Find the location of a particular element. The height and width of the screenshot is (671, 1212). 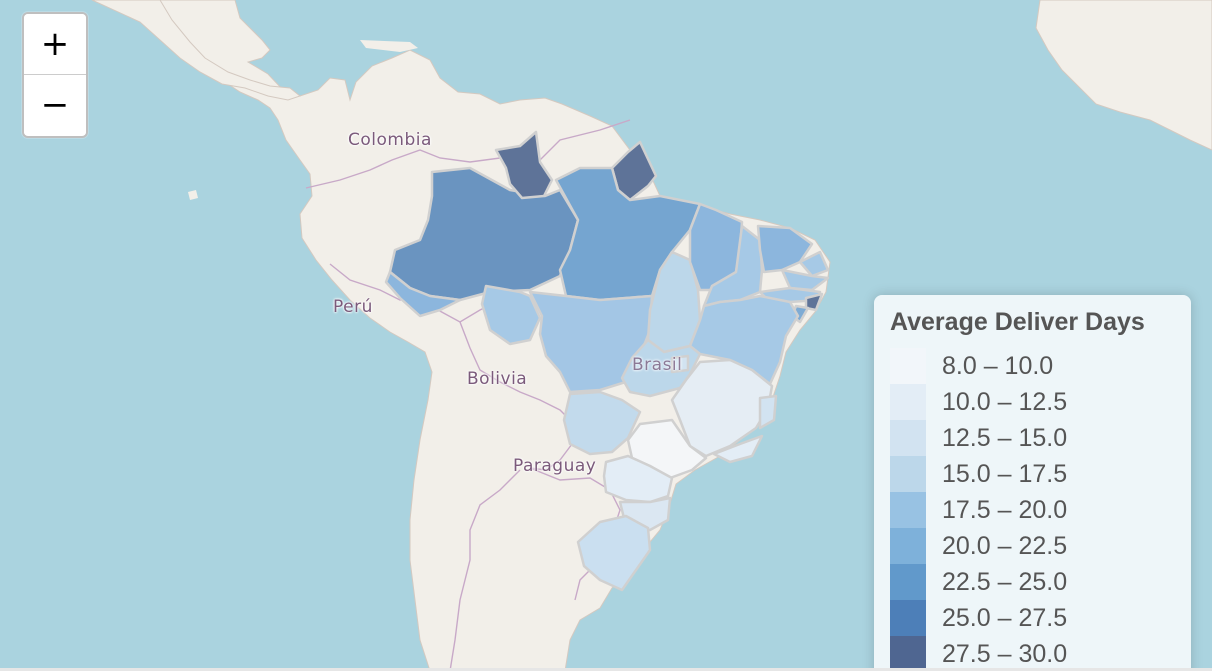

state-minas-gerais is located at coordinates (722, 408).